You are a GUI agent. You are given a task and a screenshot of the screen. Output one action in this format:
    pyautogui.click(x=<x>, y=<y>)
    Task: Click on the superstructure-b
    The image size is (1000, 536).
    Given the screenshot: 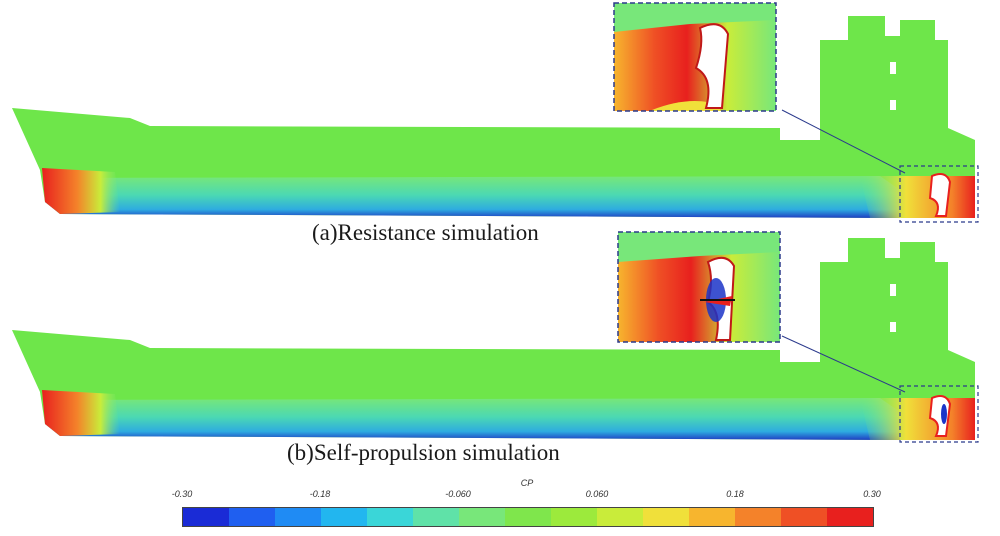 What is the action you would take?
    pyautogui.click(x=884, y=297)
    